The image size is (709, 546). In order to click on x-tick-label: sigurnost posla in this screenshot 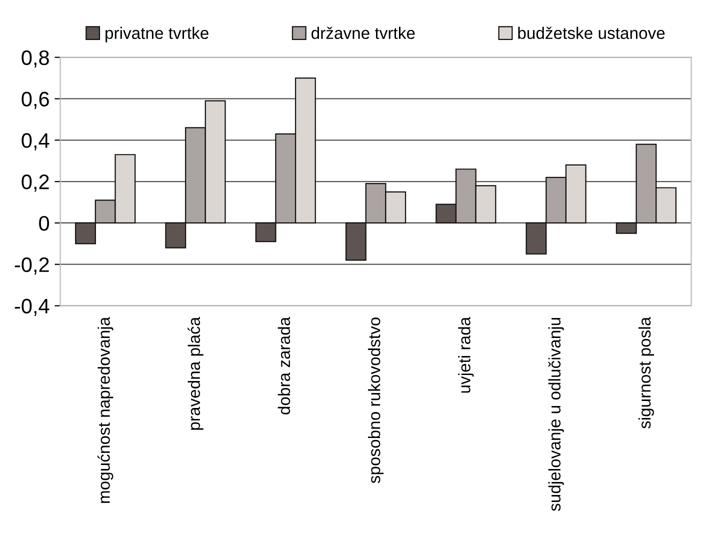, I will do `click(646, 372)`.